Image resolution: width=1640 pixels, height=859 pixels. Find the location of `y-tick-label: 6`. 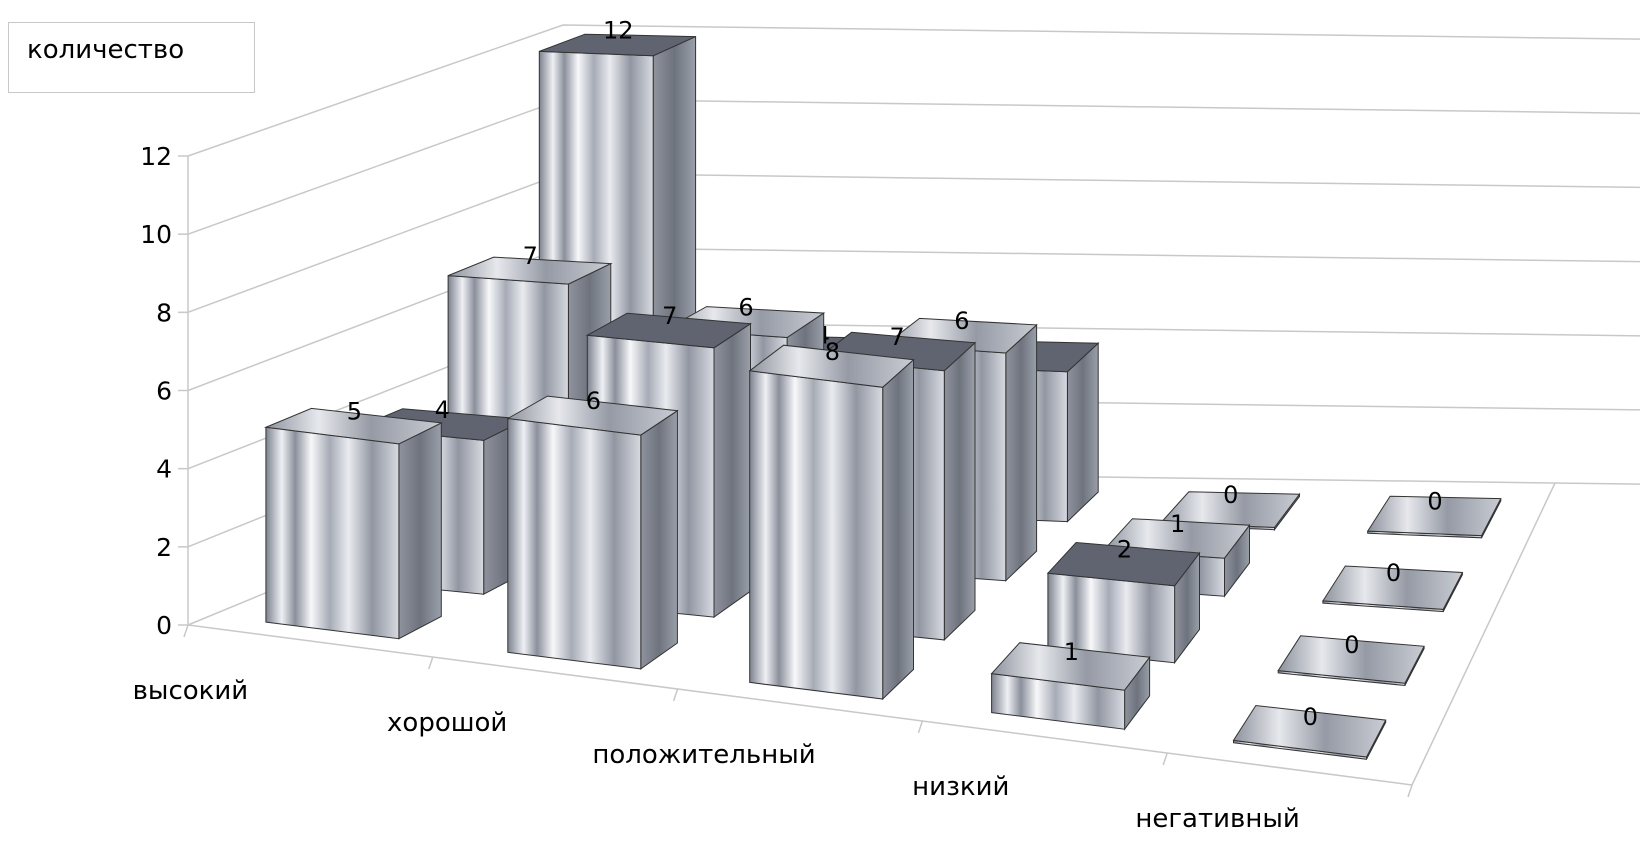

y-tick-label: 6 is located at coordinates (164, 391).